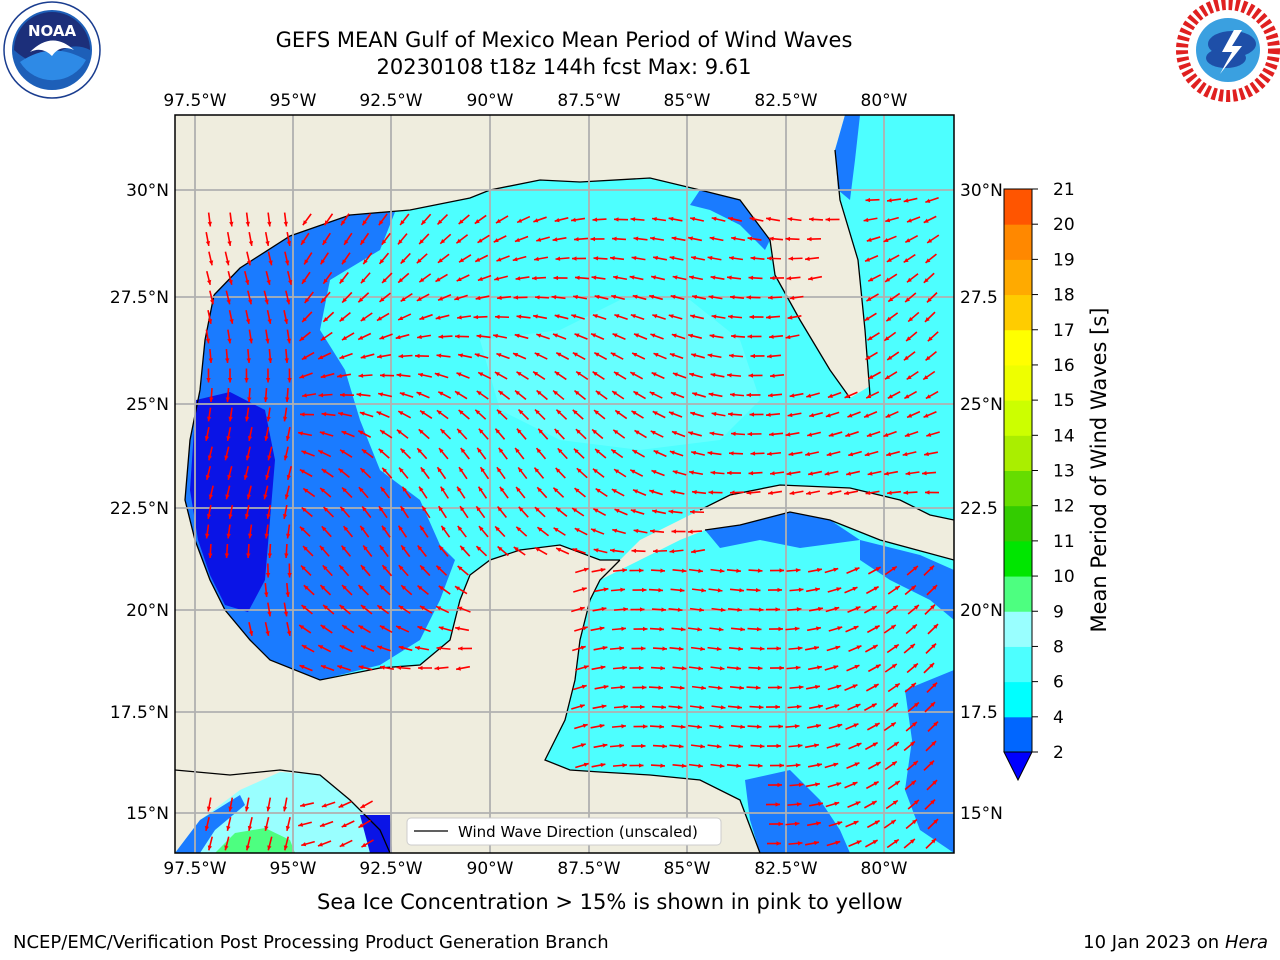 The width and height of the screenshot is (1280, 960). What do you see at coordinates (147, 191) in the screenshot?
I see `lat-label: 30°N` at bounding box center [147, 191].